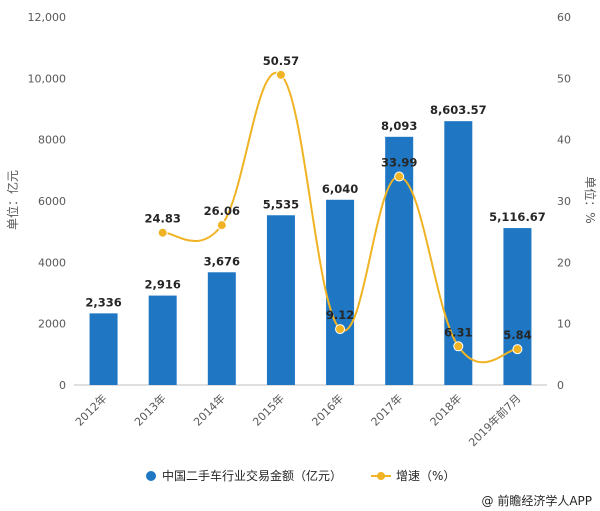  I want to click on x-tick-label: 2018年, so click(445, 409).